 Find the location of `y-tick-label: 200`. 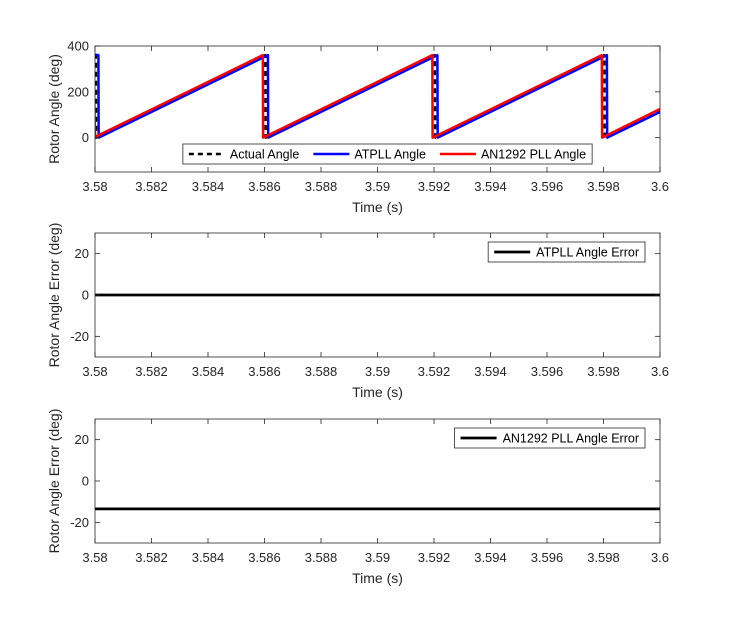

y-tick-label: 200 is located at coordinates (78, 91).